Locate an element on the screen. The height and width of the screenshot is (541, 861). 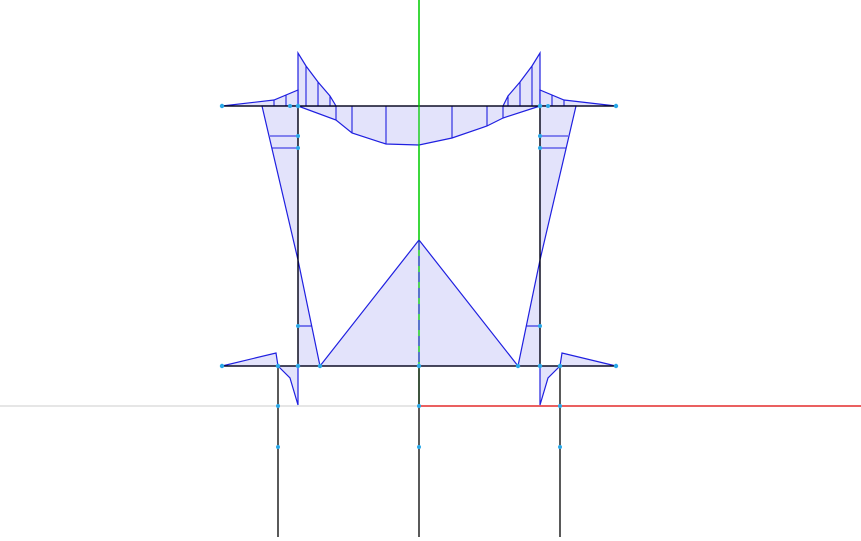
bottom-left-joint-moment is located at coordinates (287, 385).